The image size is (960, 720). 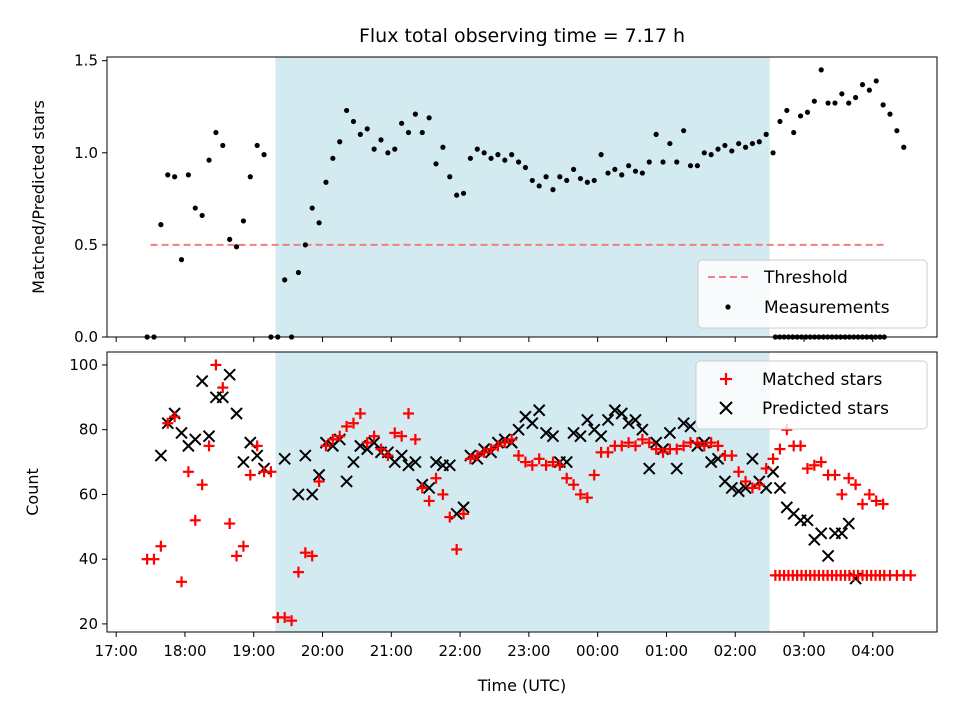 What do you see at coordinates (83, 365) in the screenshot?
I see `bottom-y-tick-label: 100` at bounding box center [83, 365].